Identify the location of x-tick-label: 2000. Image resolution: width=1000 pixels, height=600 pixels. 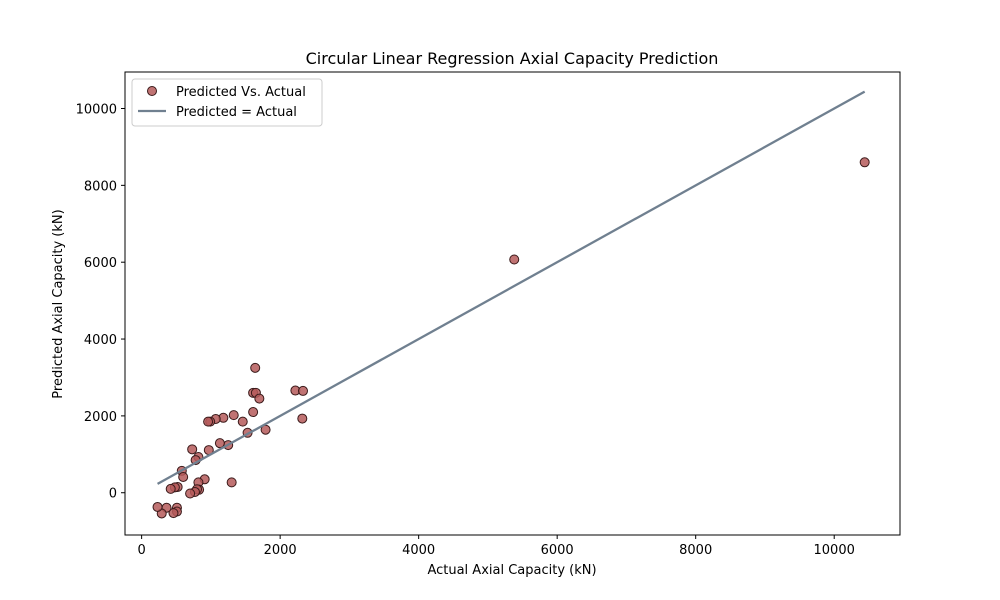
(280, 550).